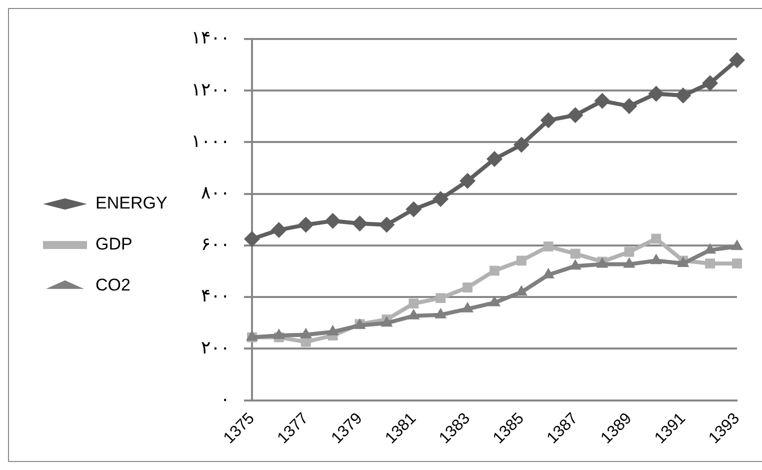  What do you see at coordinates (215, 296) in the screenshot?
I see `y-tick-label: ۴۰۰` at bounding box center [215, 296].